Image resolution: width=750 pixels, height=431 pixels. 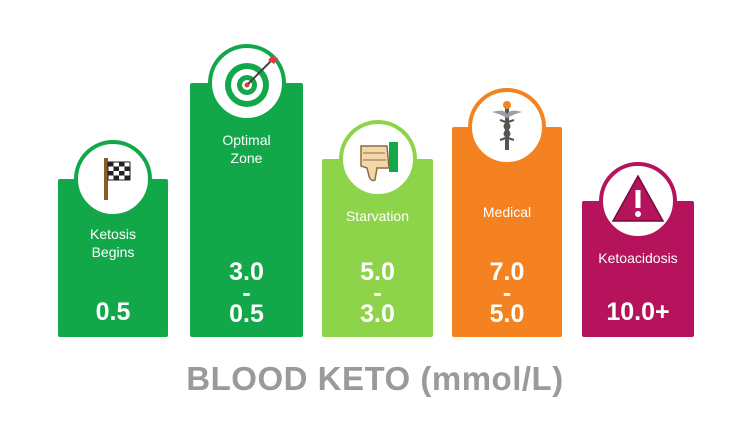 What do you see at coordinates (377, 293) in the screenshot?
I see `value-label: 5.0-3.0` at bounding box center [377, 293].